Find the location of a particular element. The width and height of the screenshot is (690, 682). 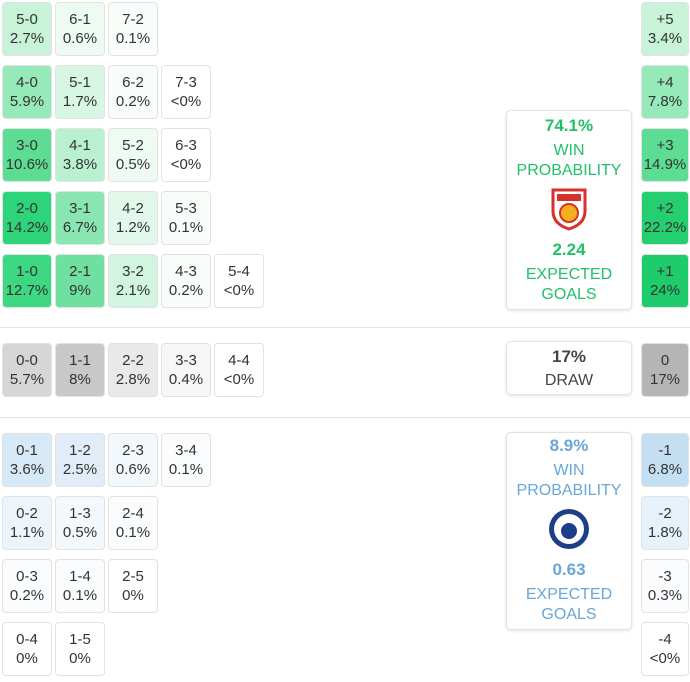

probability: 6.8% is located at coordinates (665, 469).